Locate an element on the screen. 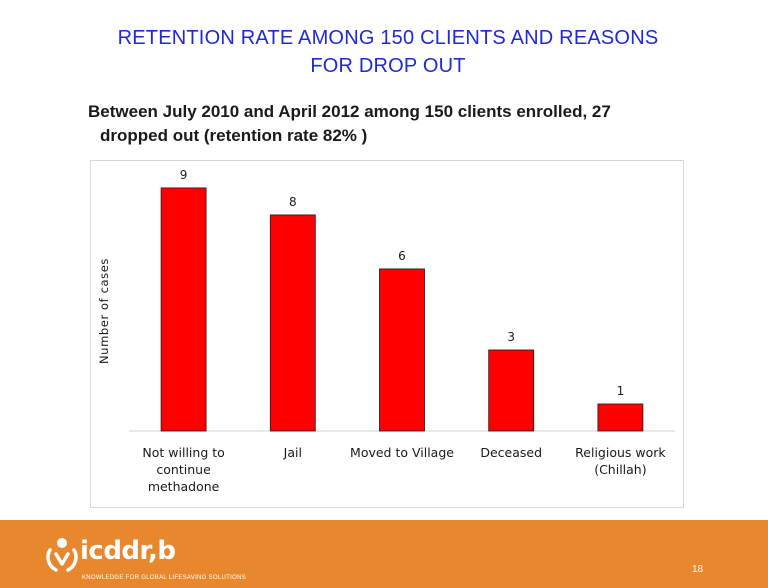 The image size is (768, 588). subtitle-line-2: dropped out (retention rate 82% ) is located at coordinates (234, 135).